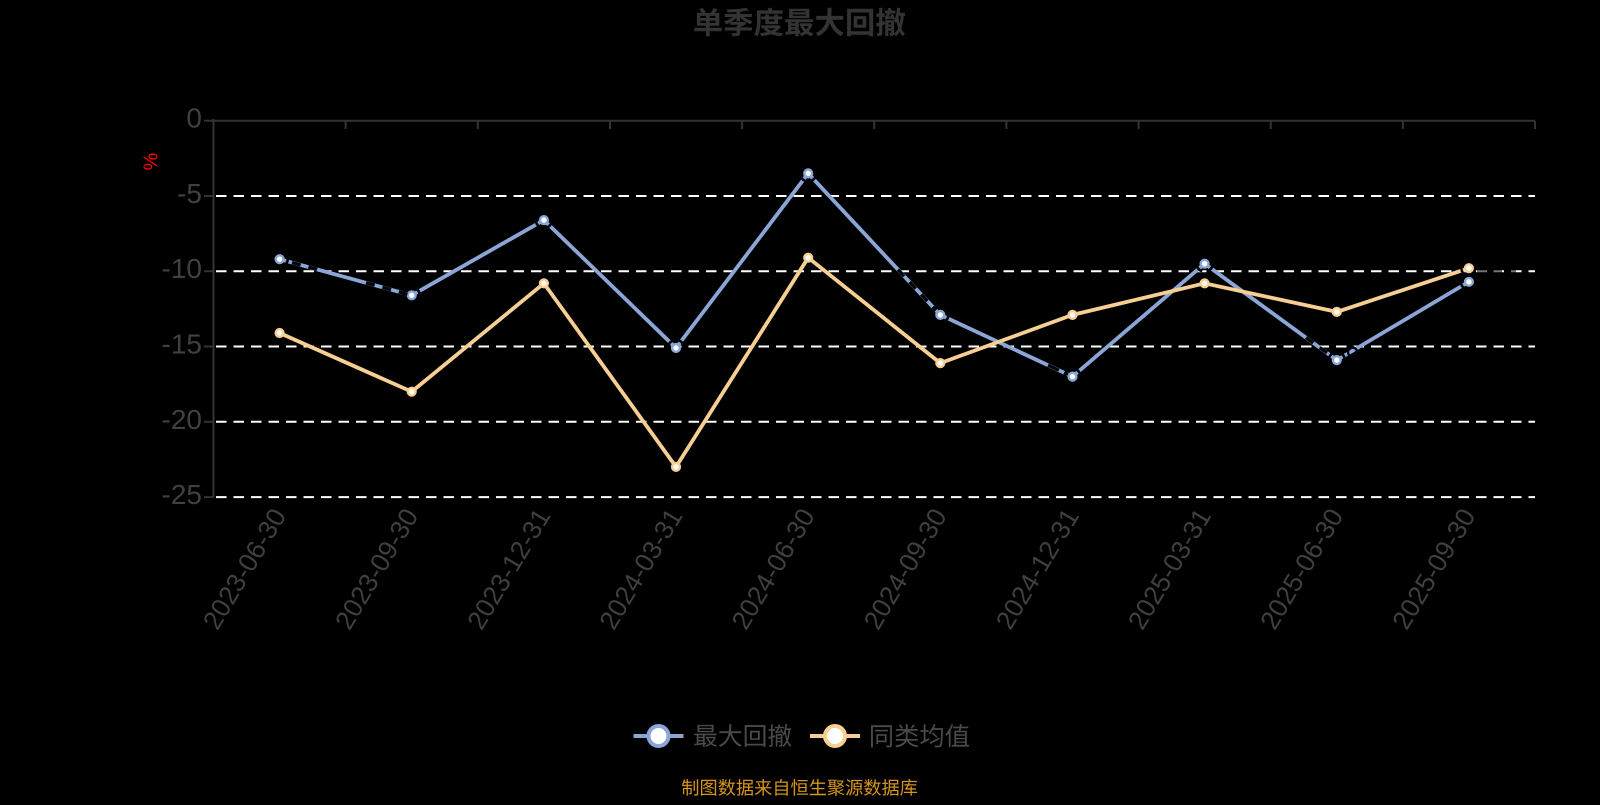  Describe the element at coordinates (194, 118) in the screenshot. I see `svg-text: 0` at that location.